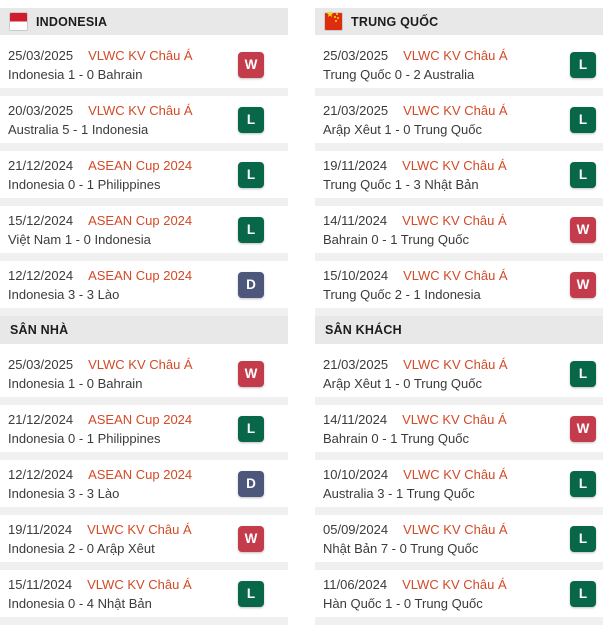 This screenshot has height=625, width=603. Describe the element at coordinates (64, 493) in the screenshot. I see `match-result: Indonesia 3 - 3 Lào` at that location.